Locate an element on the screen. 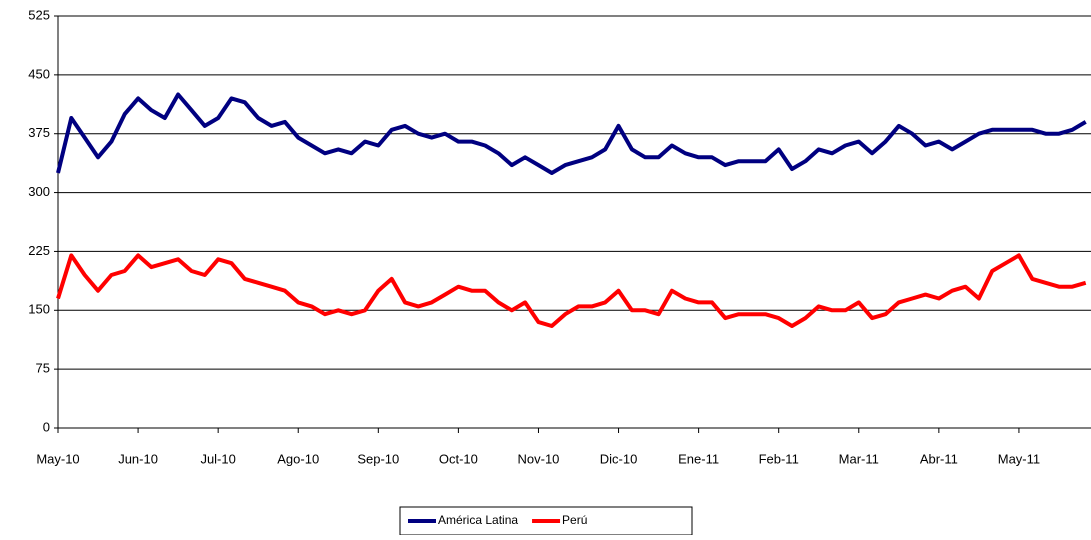  y-tick-label: 525 is located at coordinates (39, 14).